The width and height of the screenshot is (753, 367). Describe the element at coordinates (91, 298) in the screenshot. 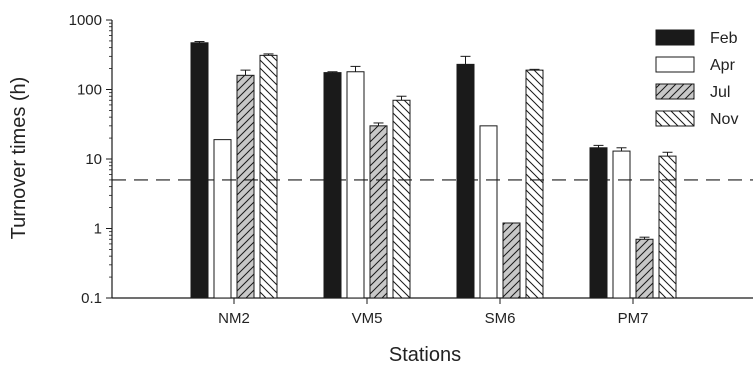

I see `y-tick-label: 0.1` at that location.